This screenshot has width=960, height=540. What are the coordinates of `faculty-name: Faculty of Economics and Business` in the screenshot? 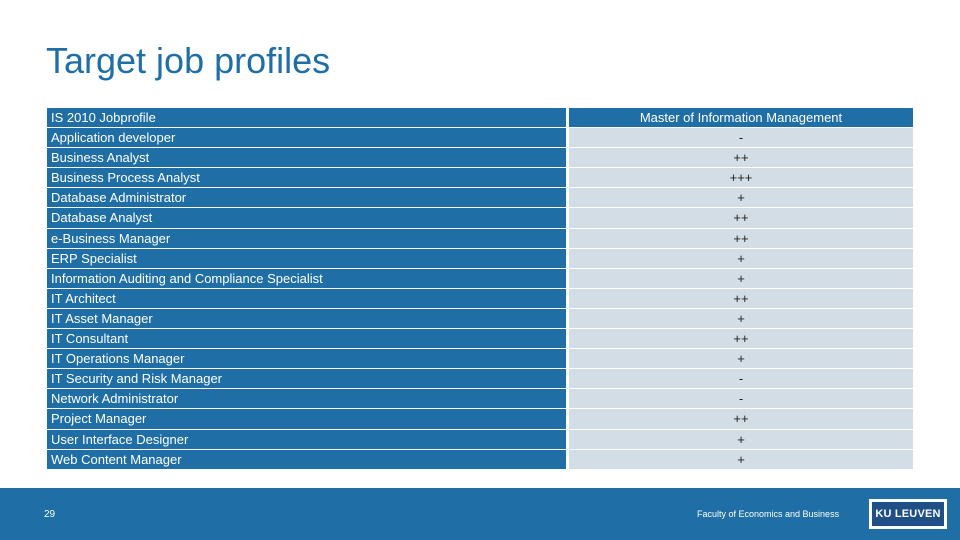 It's located at (768, 514).